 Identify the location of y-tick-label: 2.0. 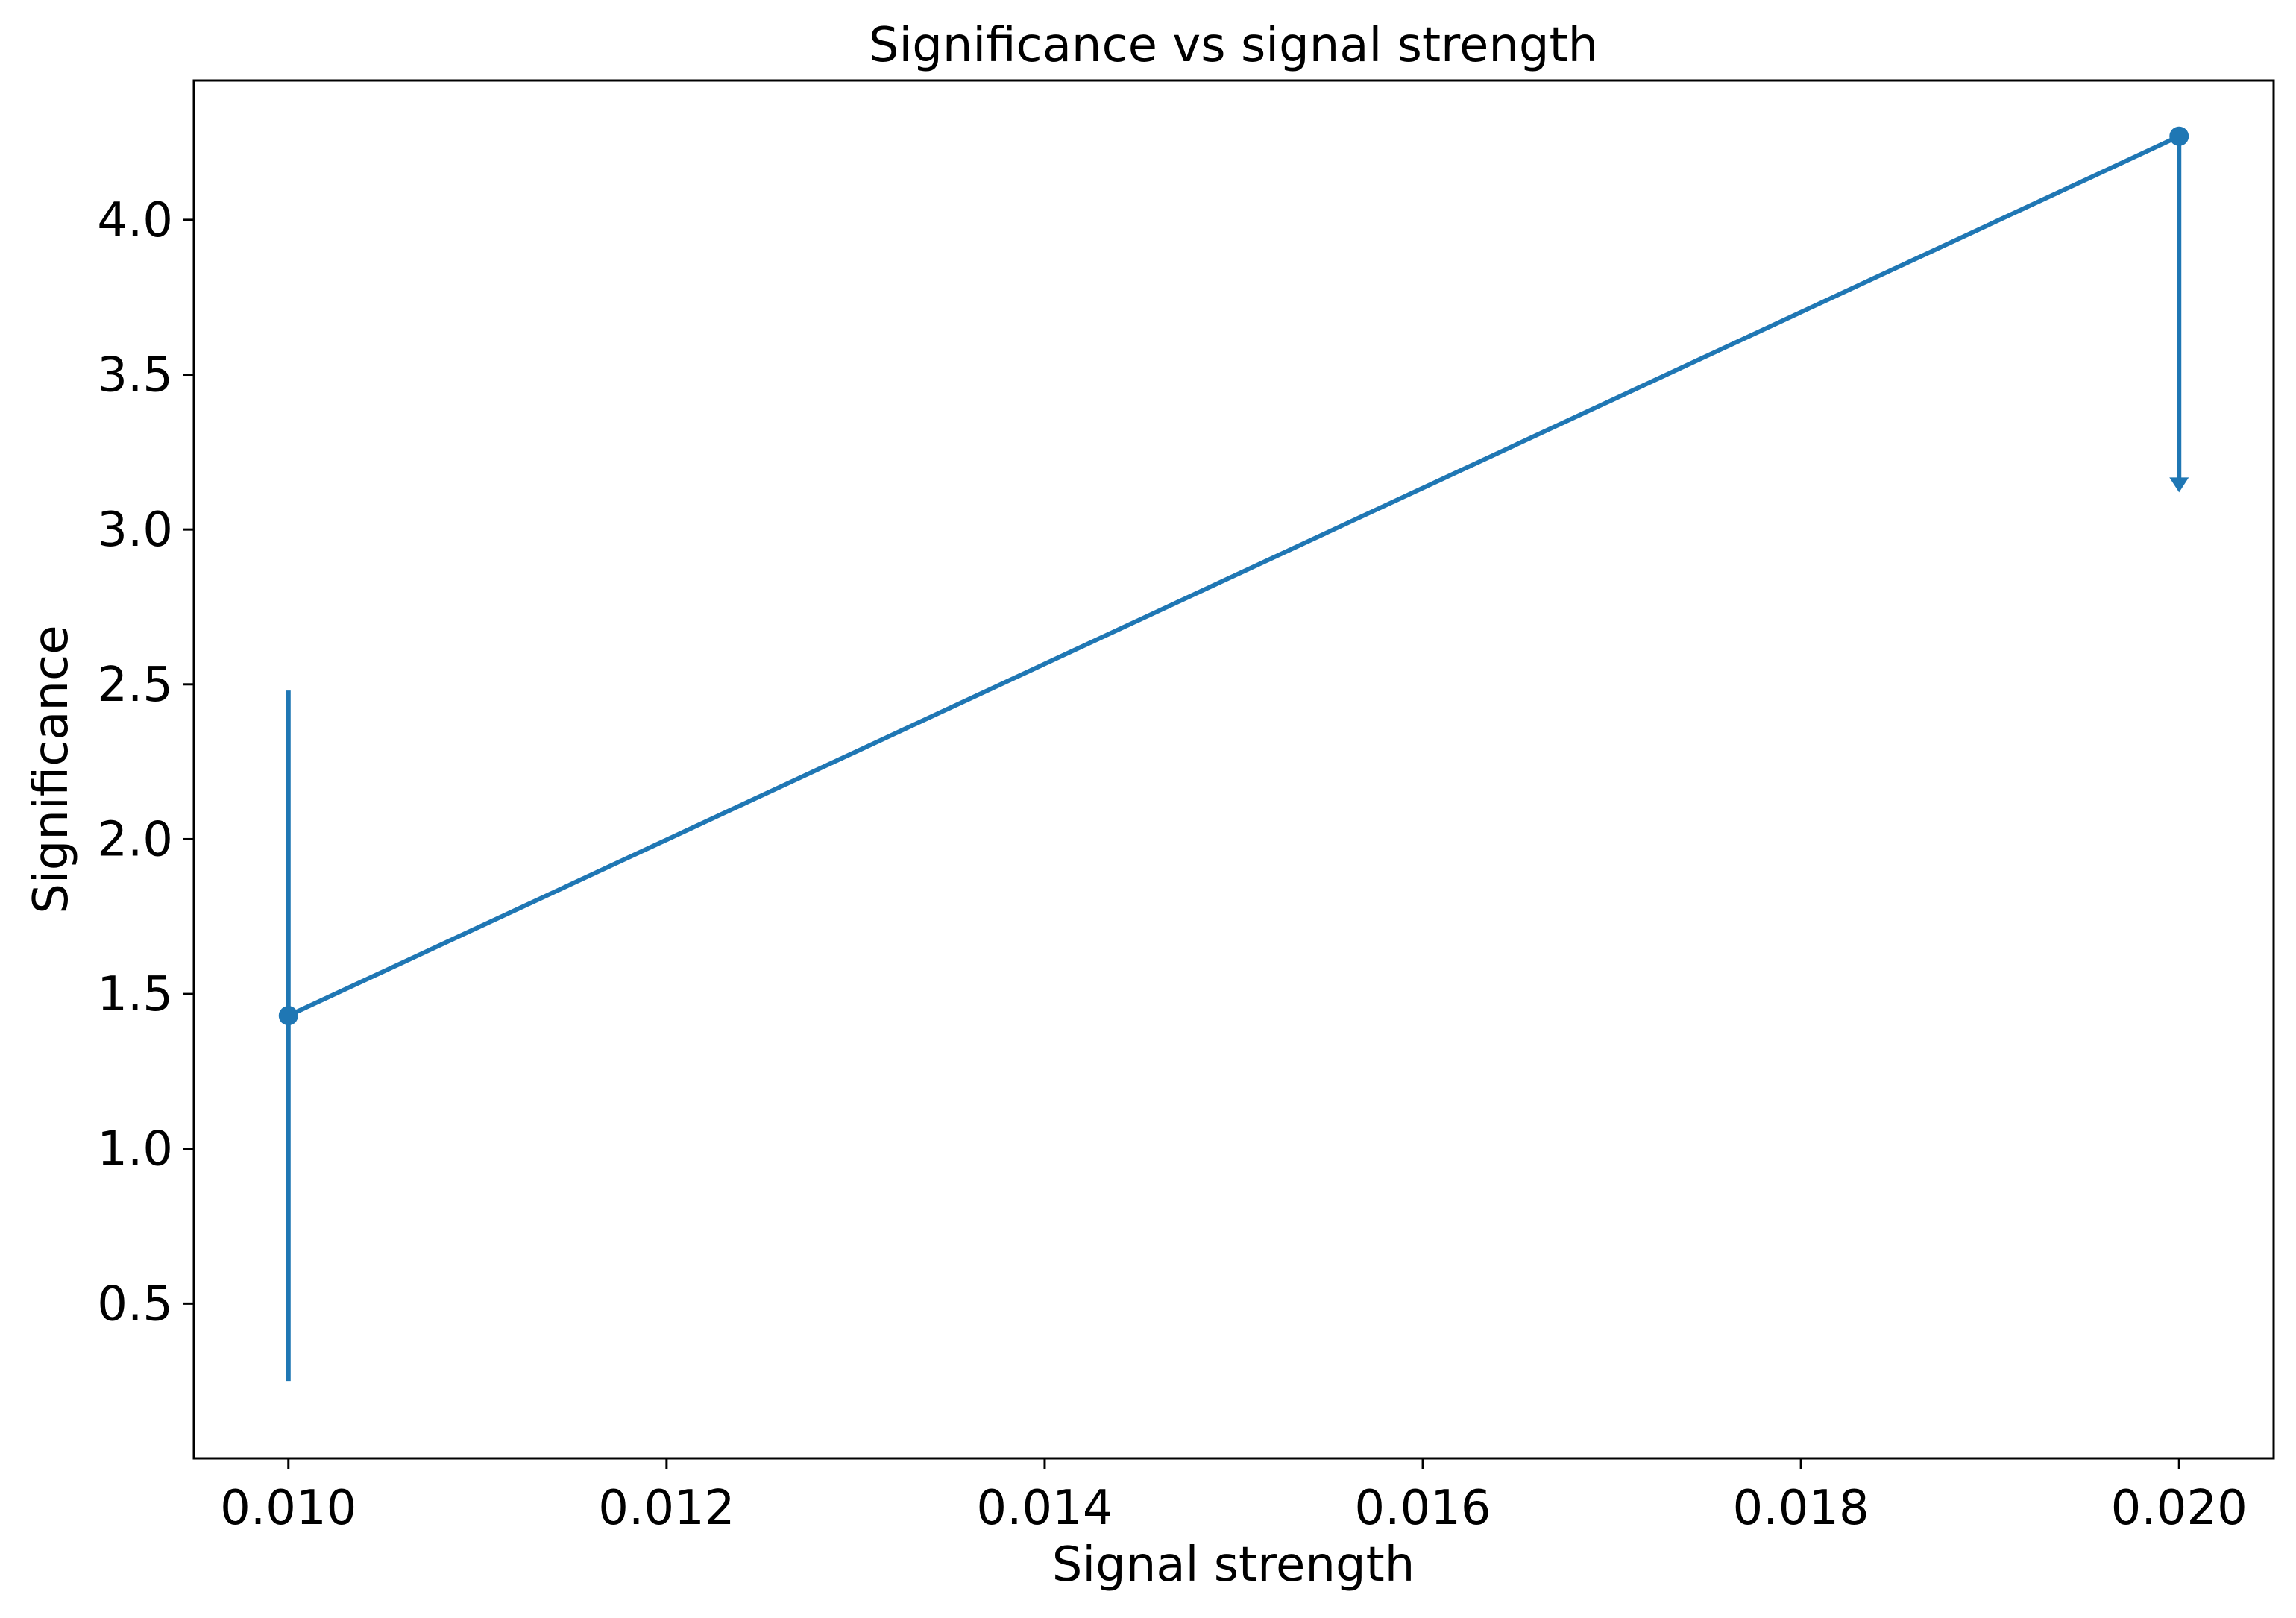
(135, 839).